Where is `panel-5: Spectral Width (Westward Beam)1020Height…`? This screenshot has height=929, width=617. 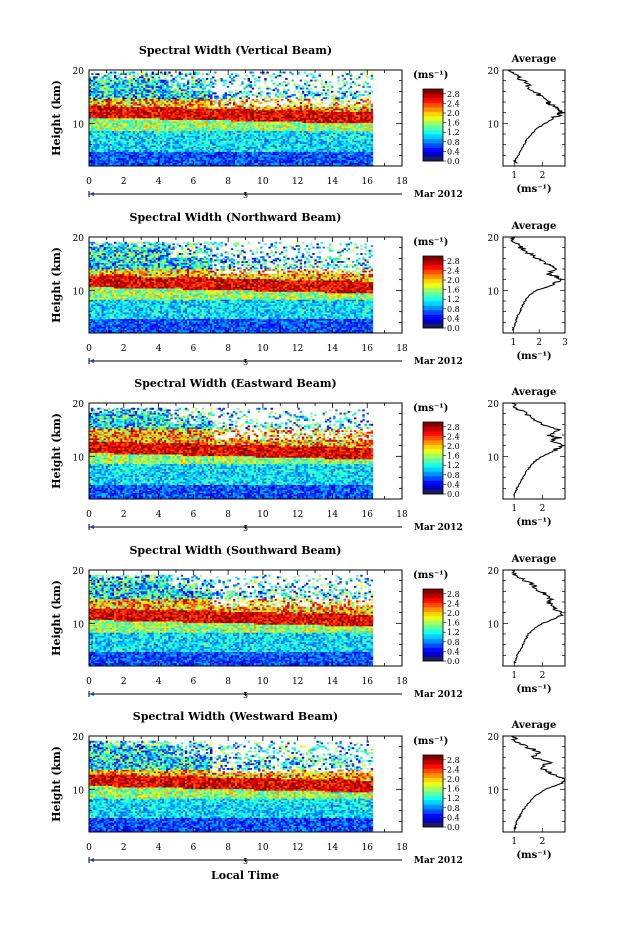
panel-5: Spectral Width (Westward Beam)1020Height… is located at coordinates (308, 788).